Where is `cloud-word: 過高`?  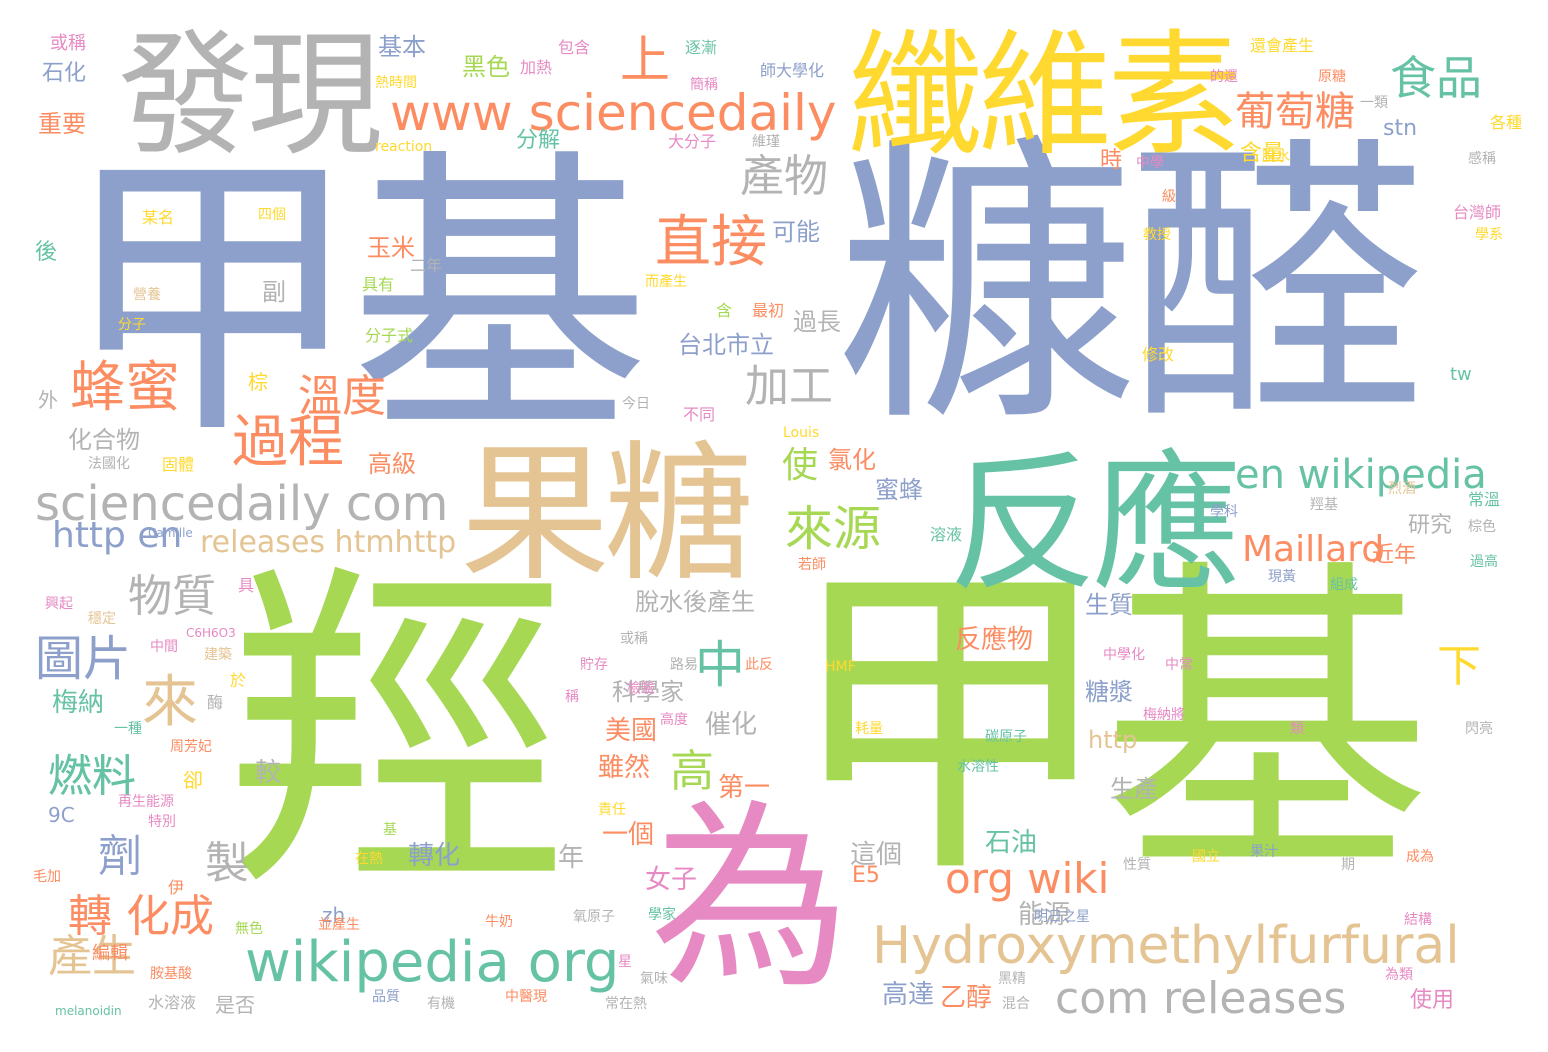 cloud-word: 過高 is located at coordinates (1484, 562).